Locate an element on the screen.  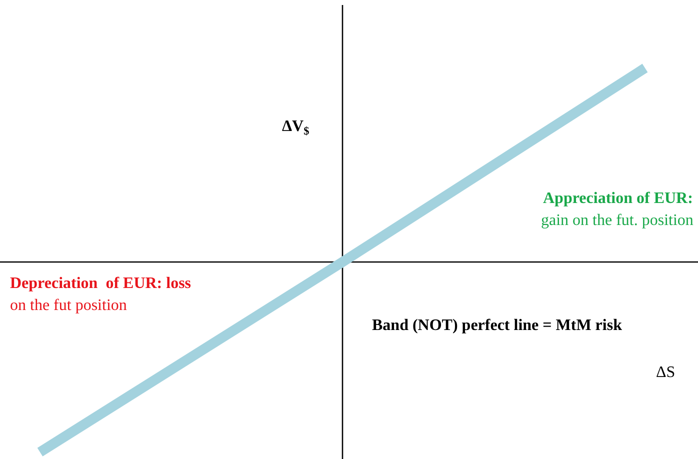
annotation: Appreciation of EUR: is located at coordinates (618, 198).